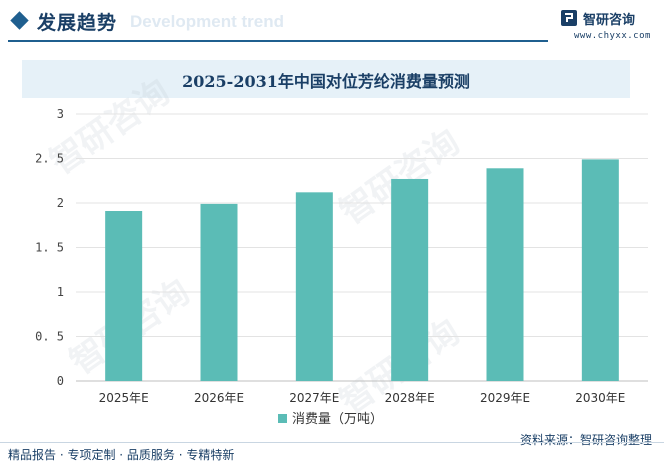  I want to click on section-title: 发展趋势, so click(77, 23).